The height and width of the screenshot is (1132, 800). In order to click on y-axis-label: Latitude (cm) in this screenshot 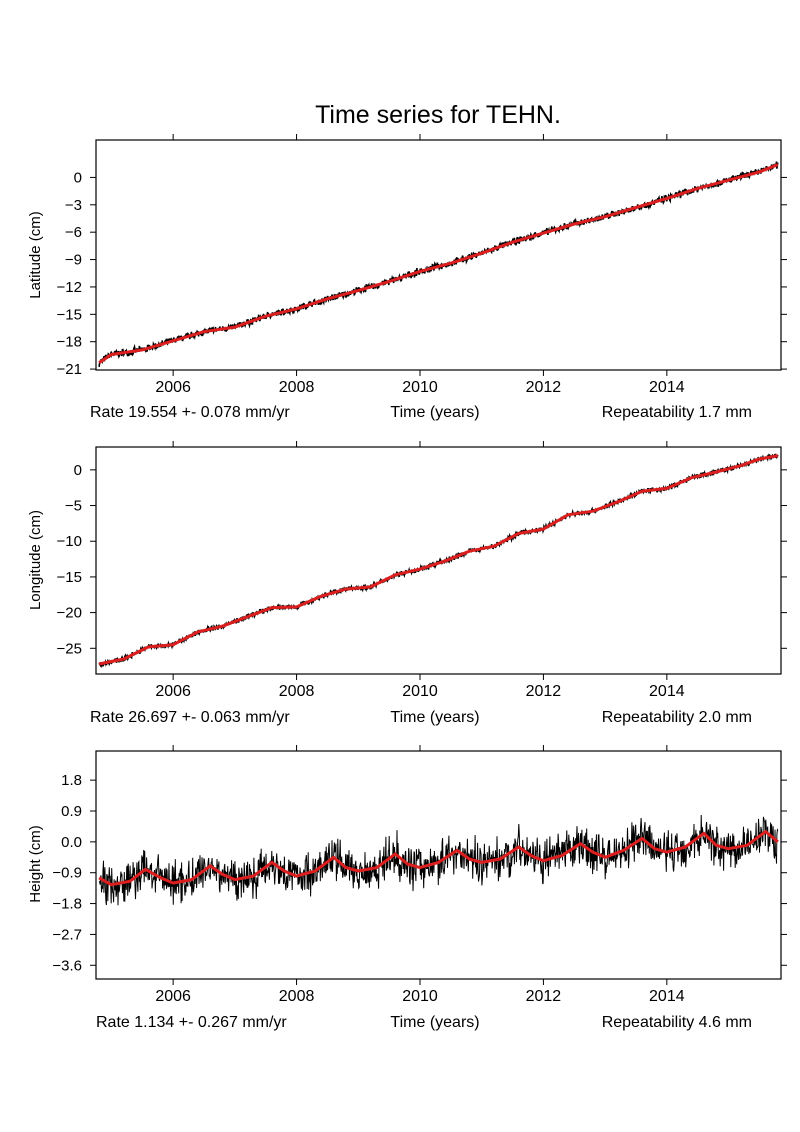, I will do `click(35, 255)`.